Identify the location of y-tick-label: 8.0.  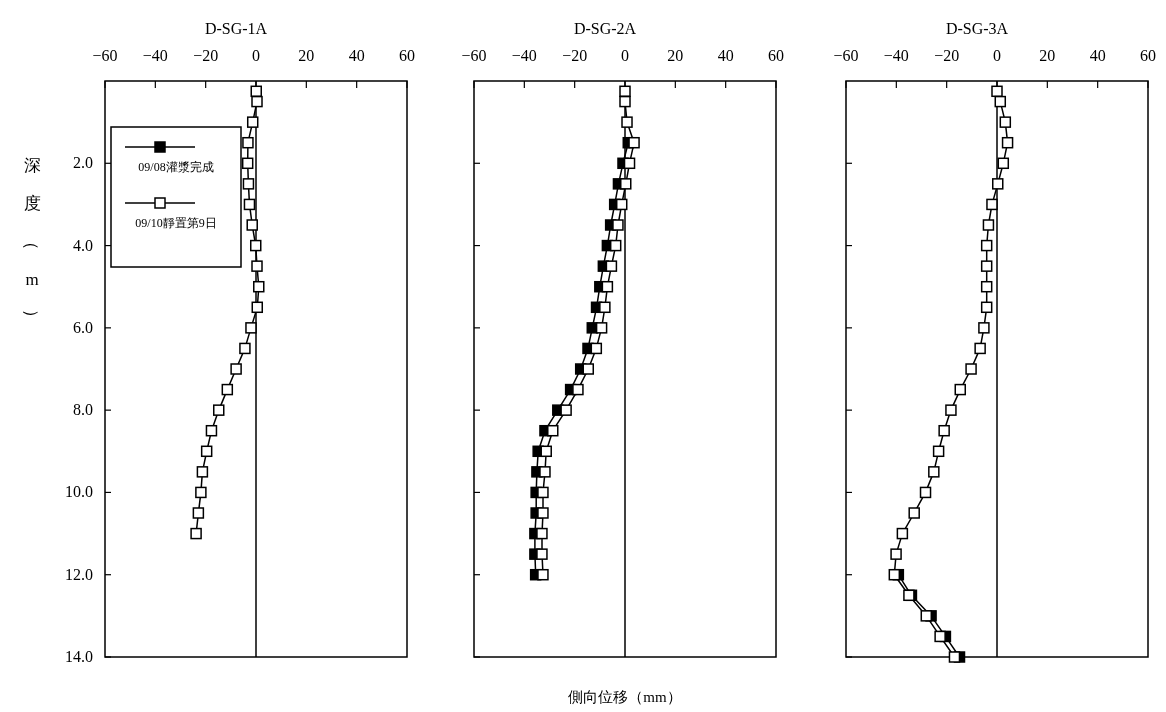
(83, 410).